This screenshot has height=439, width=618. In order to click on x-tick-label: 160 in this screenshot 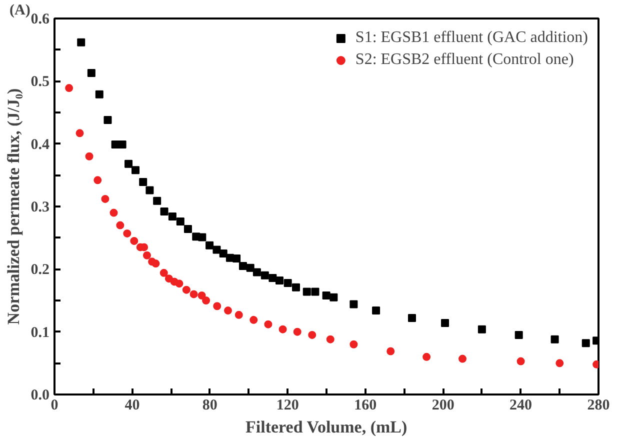, I will do `click(365, 406)`.